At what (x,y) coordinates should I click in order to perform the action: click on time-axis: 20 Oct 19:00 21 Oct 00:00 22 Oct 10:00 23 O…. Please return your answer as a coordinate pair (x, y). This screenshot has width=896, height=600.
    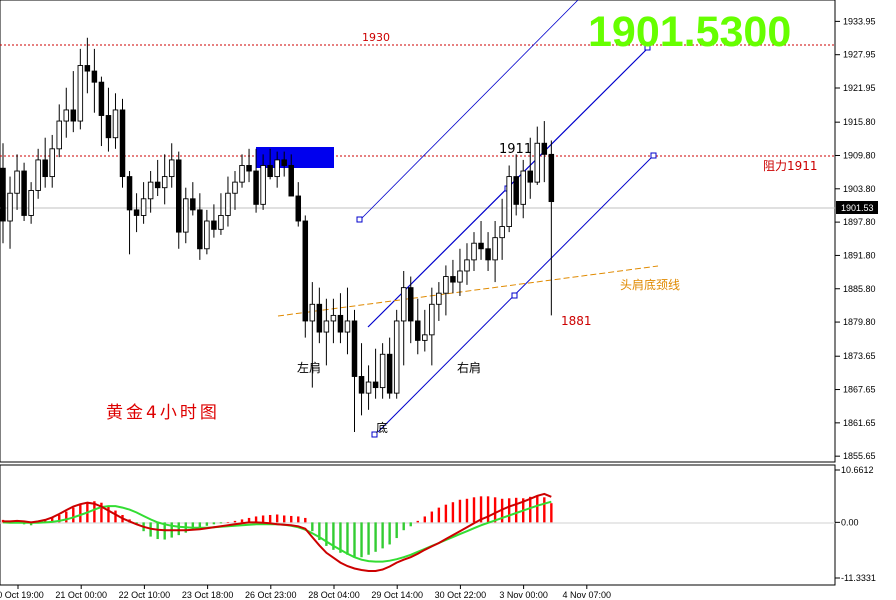
    Looking at the image, I should click on (305, 592).